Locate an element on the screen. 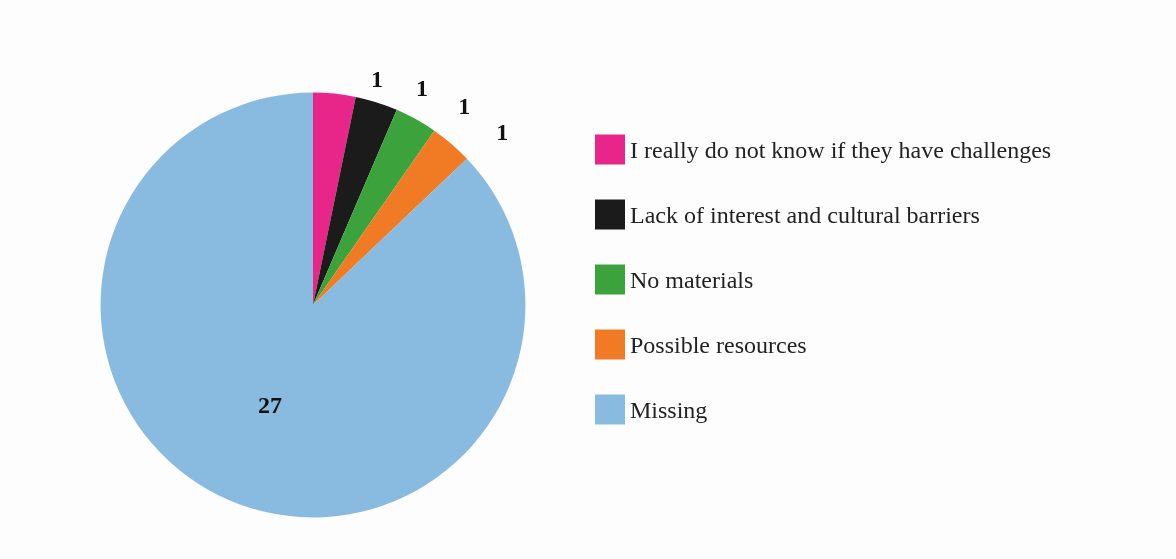 The height and width of the screenshot is (559, 1176). legend-label: Possible resources is located at coordinates (718, 344).